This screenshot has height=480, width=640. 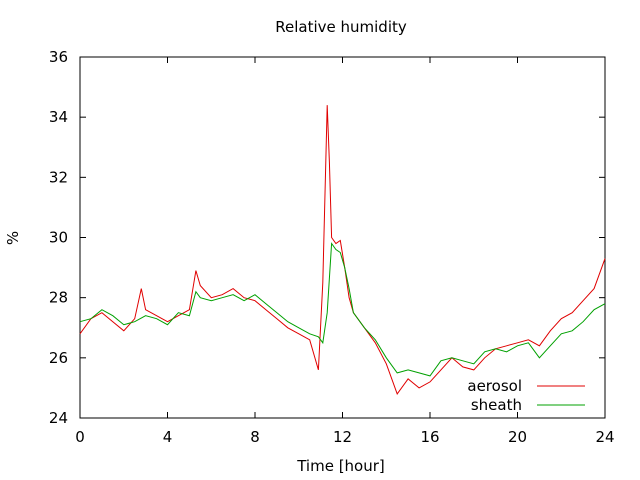 I want to click on y-tick-label: 32, so click(x=58, y=177).